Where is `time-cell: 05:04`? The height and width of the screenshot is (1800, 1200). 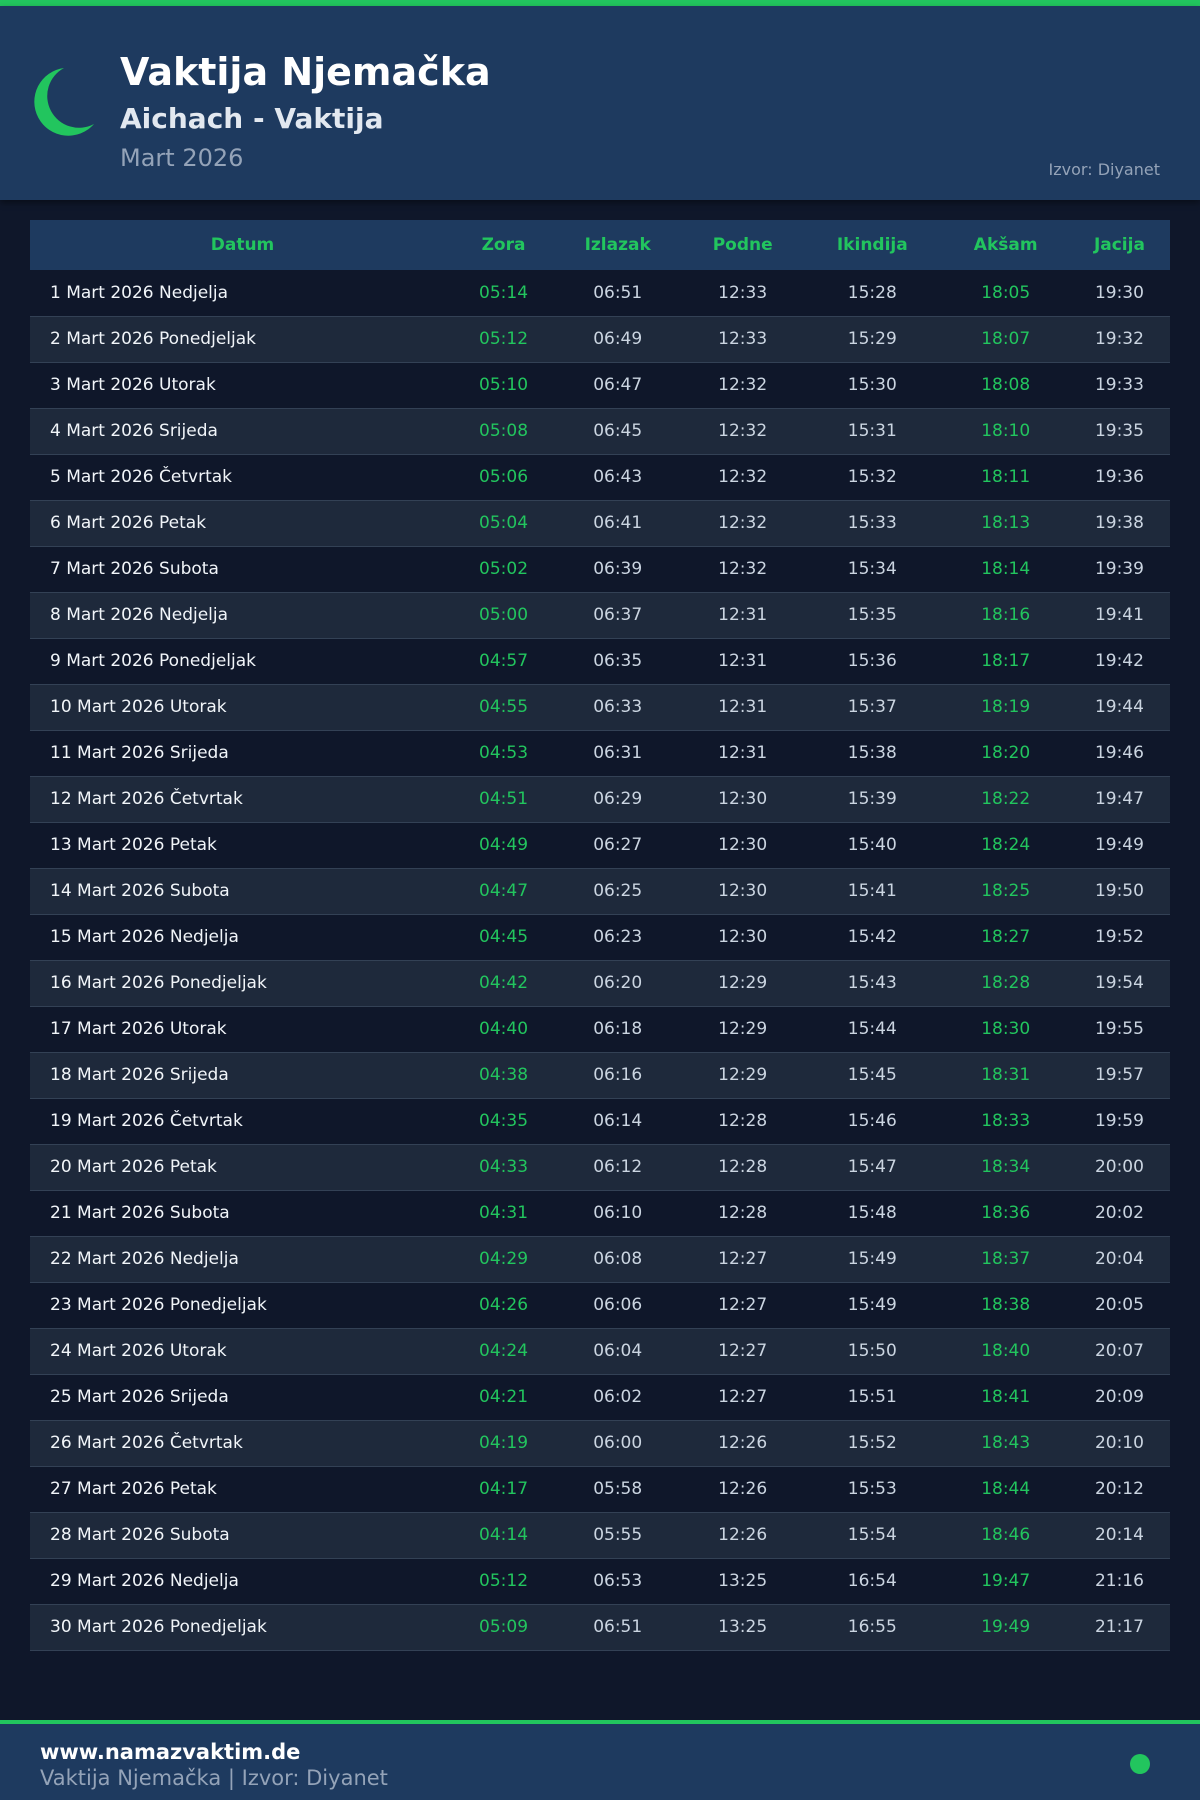 time-cell: 05:04 is located at coordinates (504, 523).